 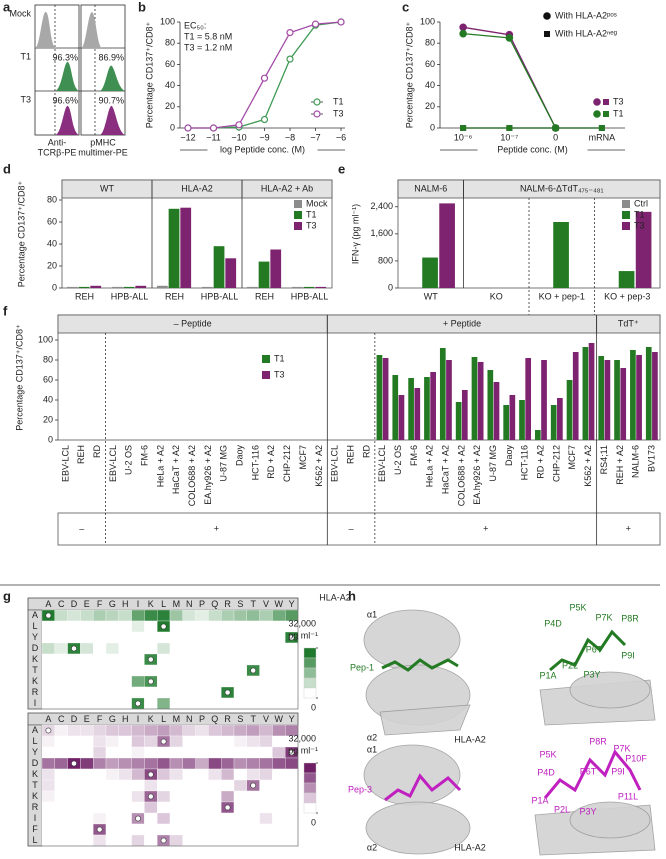 I want to click on x-tick-label: HCT-116, so click(x=525, y=462).